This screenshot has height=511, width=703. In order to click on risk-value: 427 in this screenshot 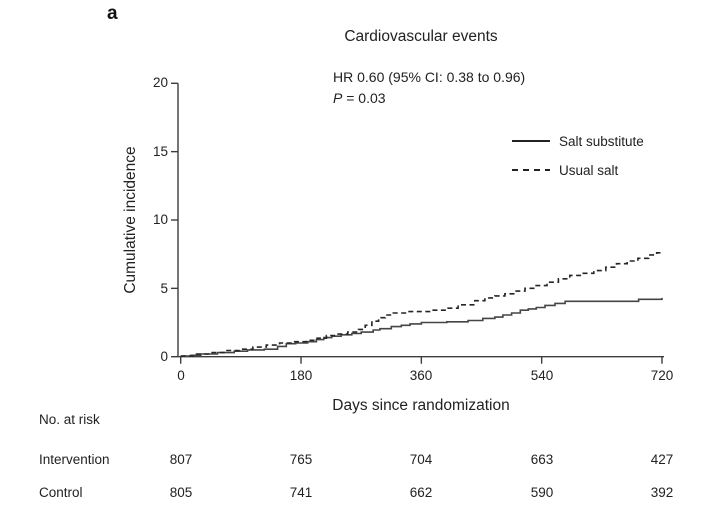, I will do `click(662, 459)`.